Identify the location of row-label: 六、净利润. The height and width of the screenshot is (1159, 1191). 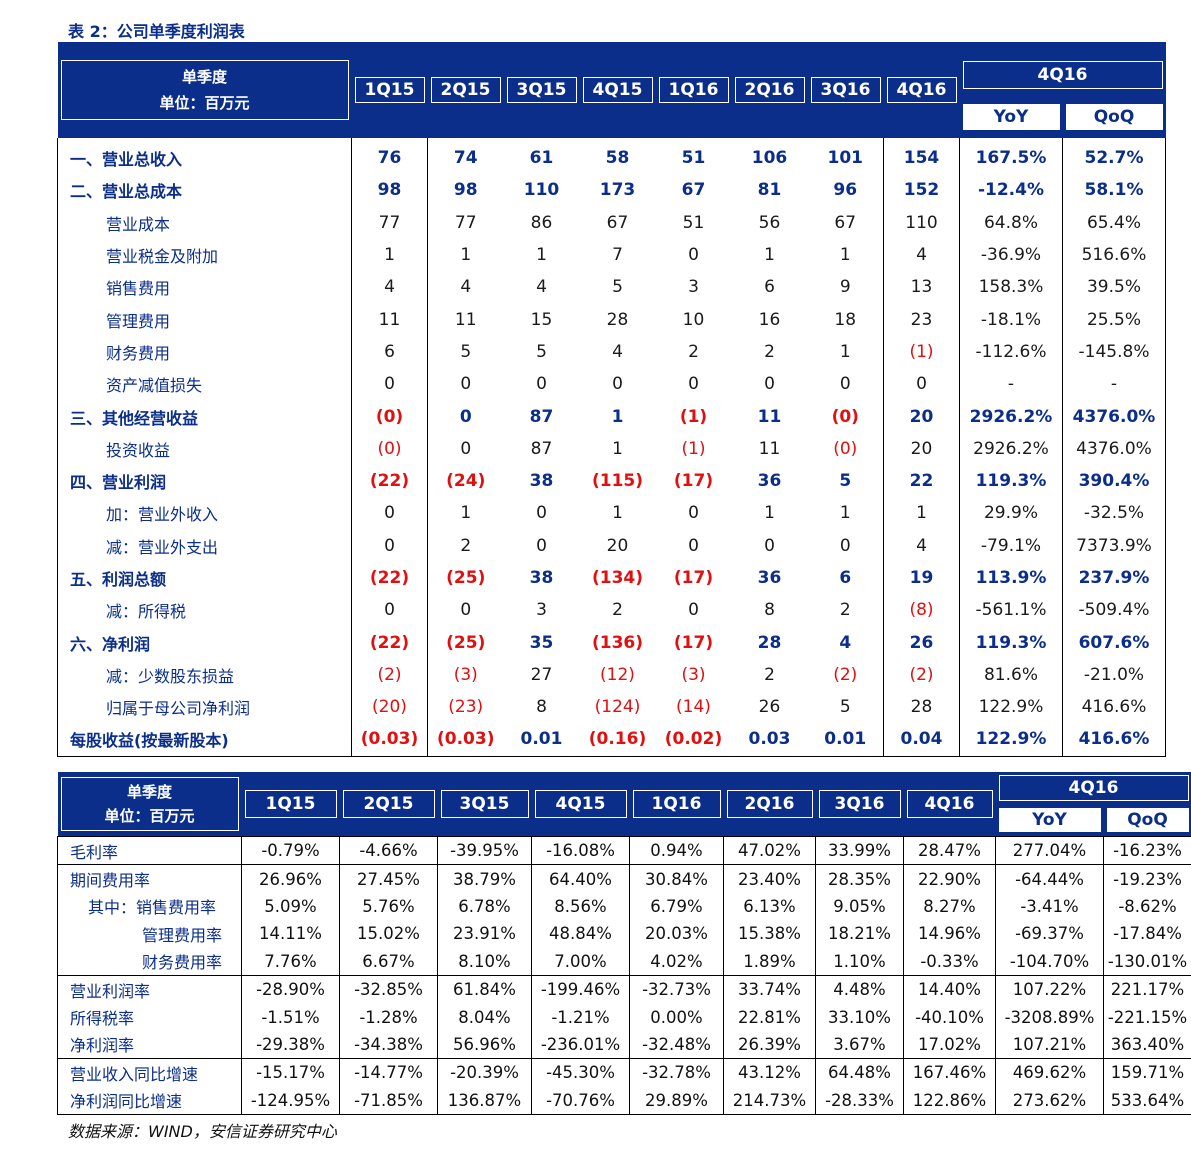
(204, 642).